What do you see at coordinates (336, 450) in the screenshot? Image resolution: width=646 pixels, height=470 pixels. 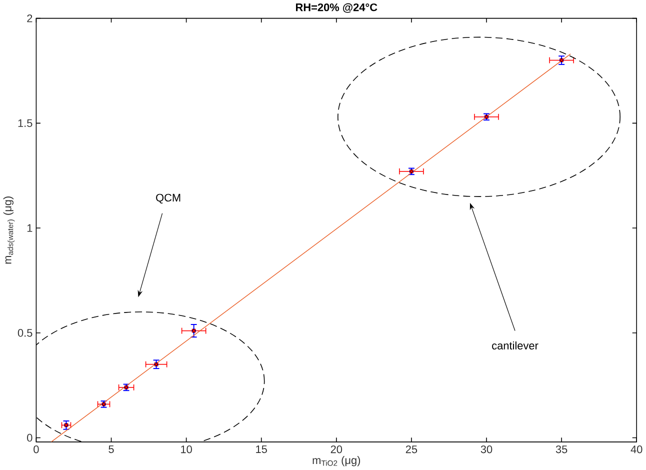 I see `x-tick-label: 20` at bounding box center [336, 450].